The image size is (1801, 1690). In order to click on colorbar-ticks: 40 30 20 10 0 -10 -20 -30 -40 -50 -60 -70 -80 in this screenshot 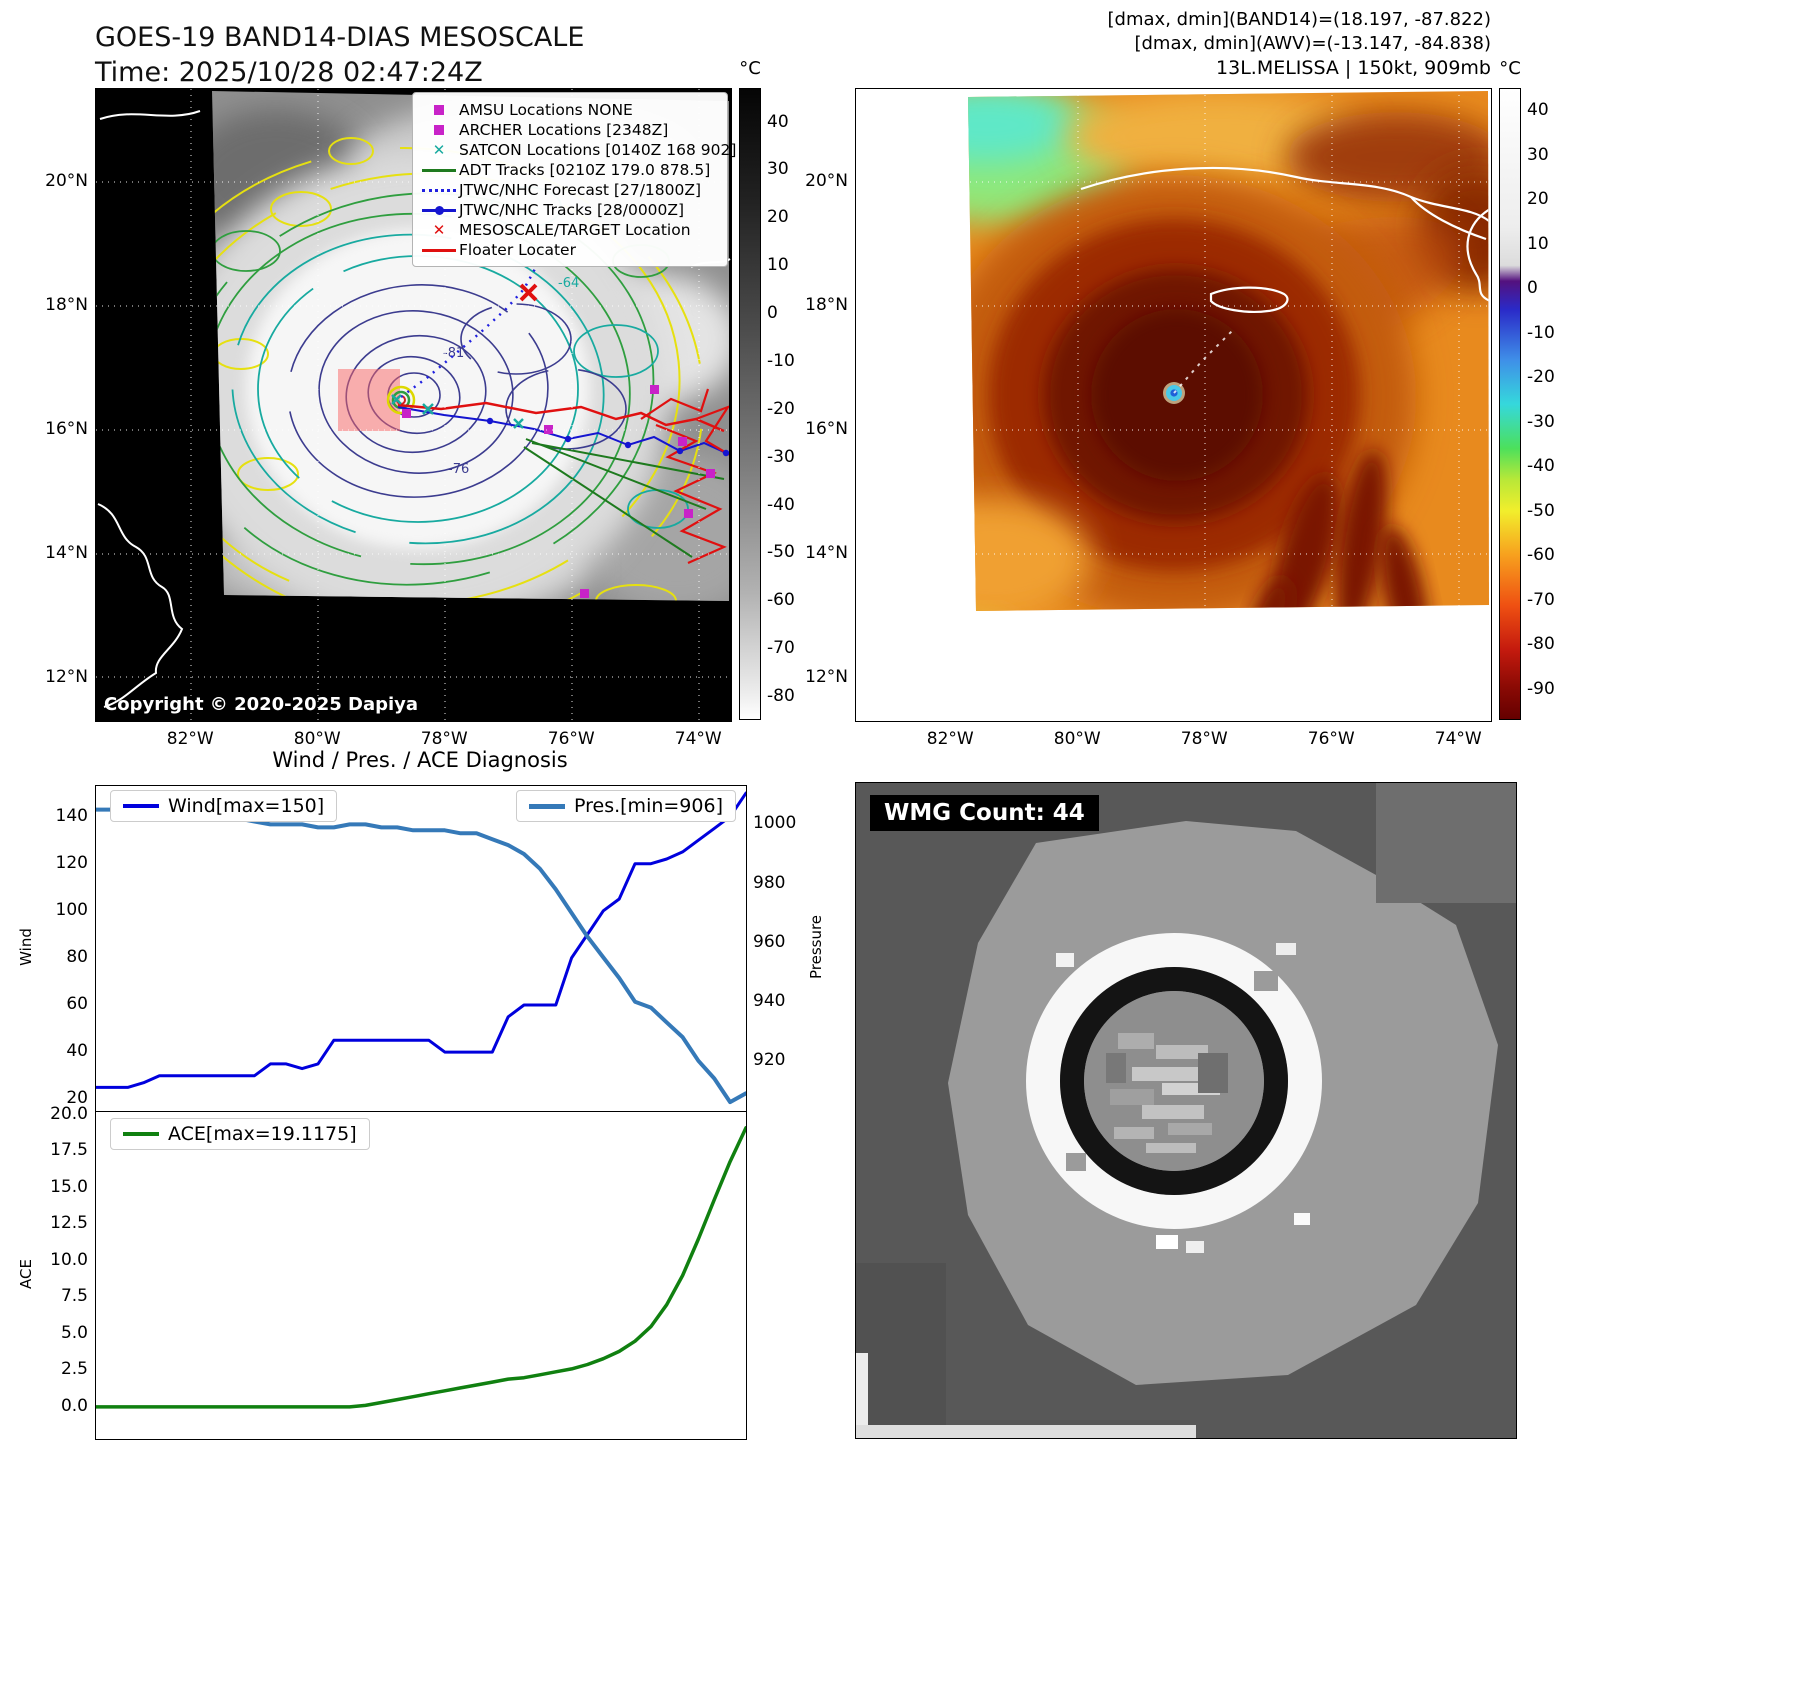, I will do `click(789, 404)`.